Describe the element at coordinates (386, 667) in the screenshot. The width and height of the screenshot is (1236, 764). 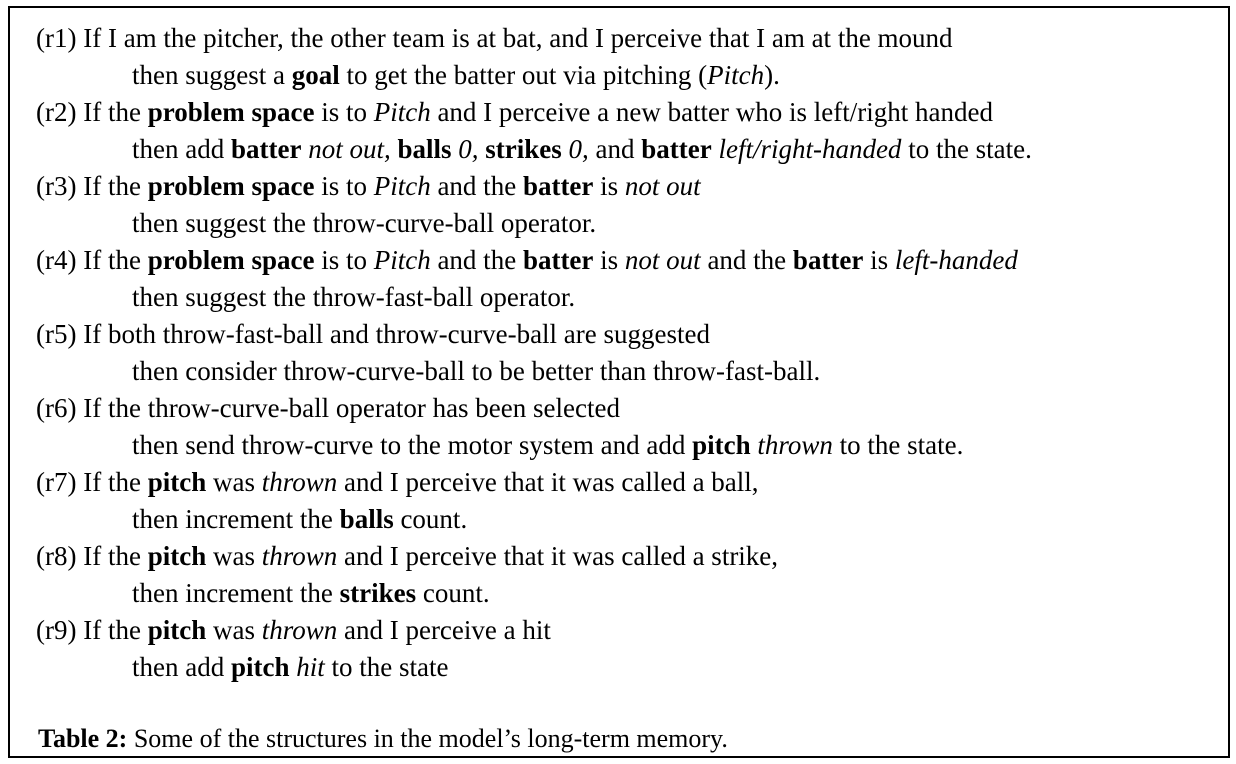
I see `rule-text: to the state` at that location.